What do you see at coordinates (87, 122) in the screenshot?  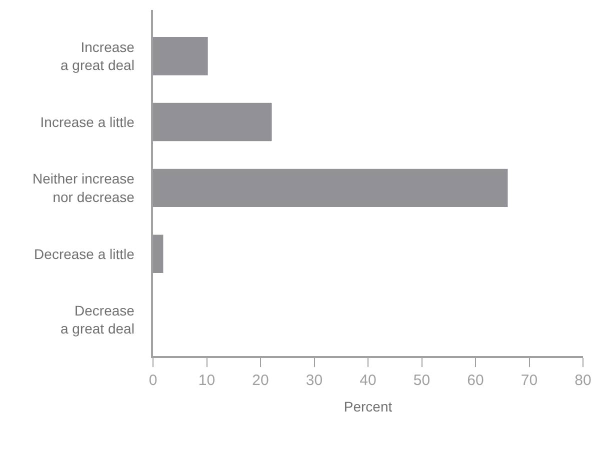 I see `y-tick-label: Increase a little` at bounding box center [87, 122].